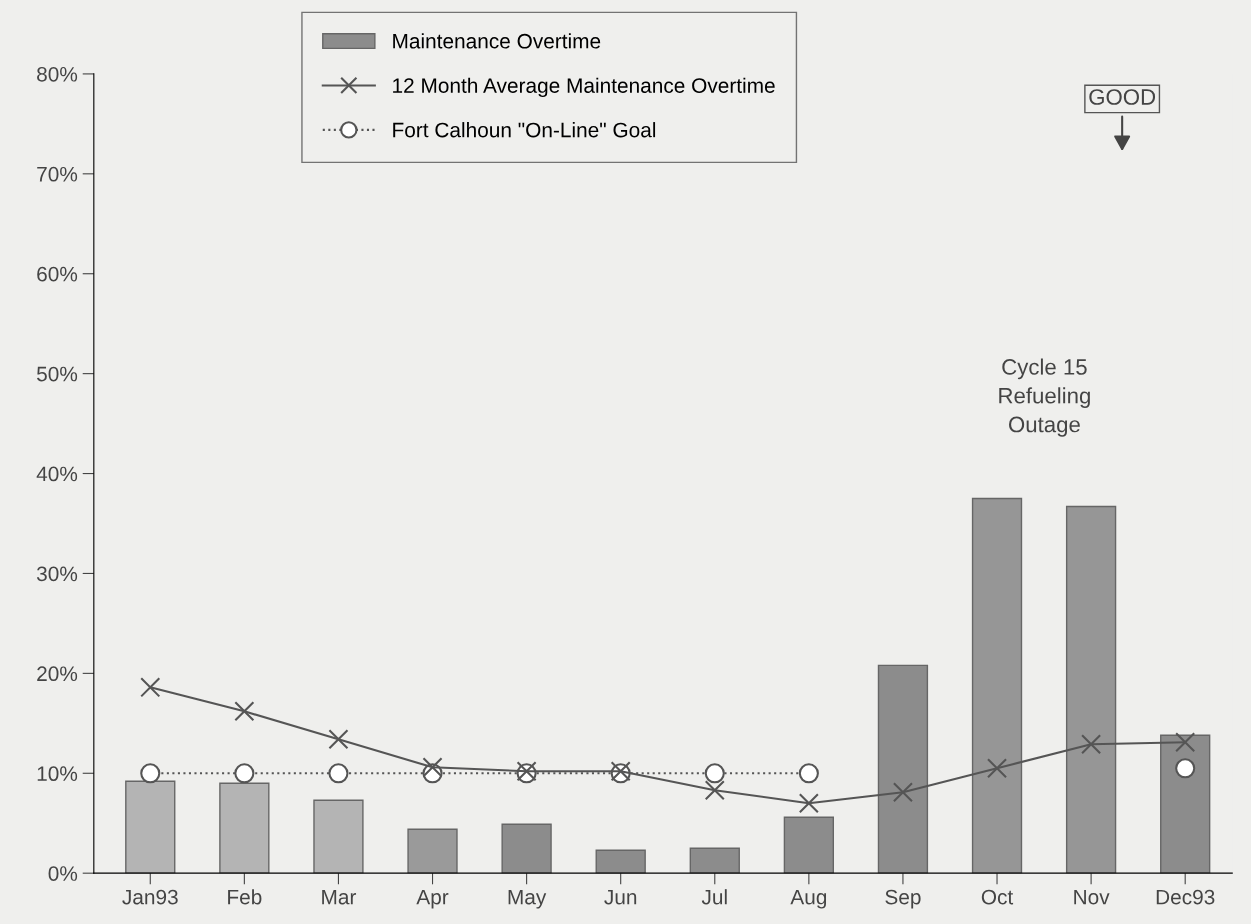 Image resolution: width=1251 pixels, height=924 pixels. Describe the element at coordinates (432, 899) in the screenshot. I see `x-tick-label: Apr` at that location.